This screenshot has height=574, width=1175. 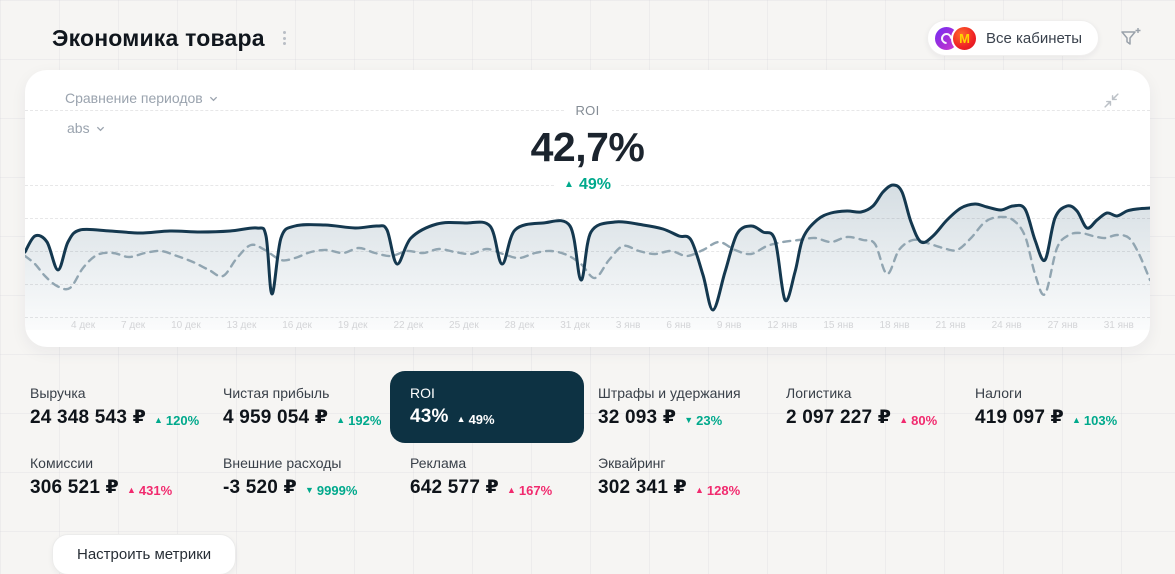 What do you see at coordinates (594, 184) in the screenshot?
I see `chart-metric-change-value: 49%` at bounding box center [594, 184].